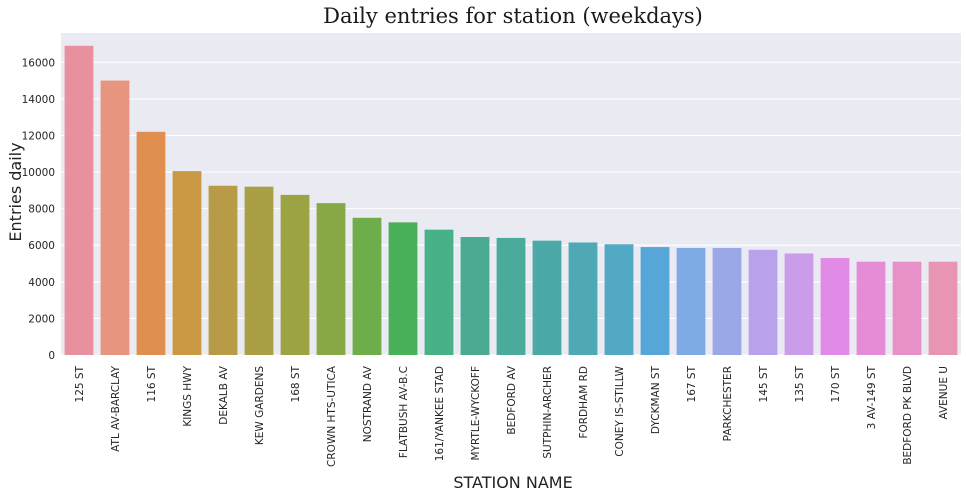  I want to click on x-tick-label: 170 ST, so click(836, 383).